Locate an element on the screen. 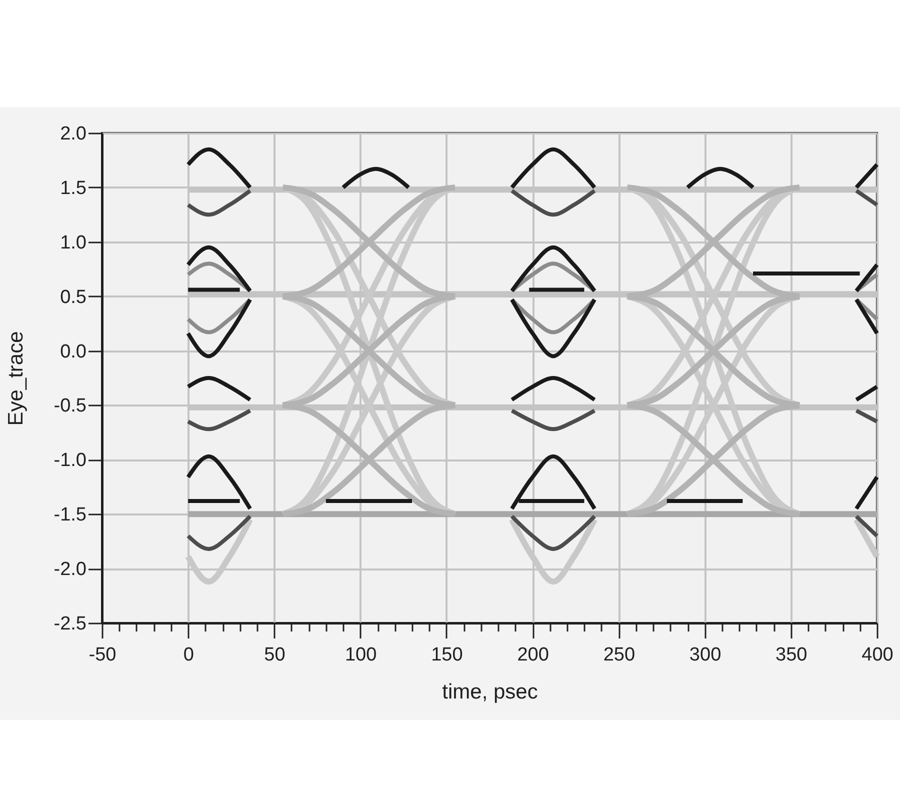  y-tick-label: -1.5 is located at coordinates (70, 515).